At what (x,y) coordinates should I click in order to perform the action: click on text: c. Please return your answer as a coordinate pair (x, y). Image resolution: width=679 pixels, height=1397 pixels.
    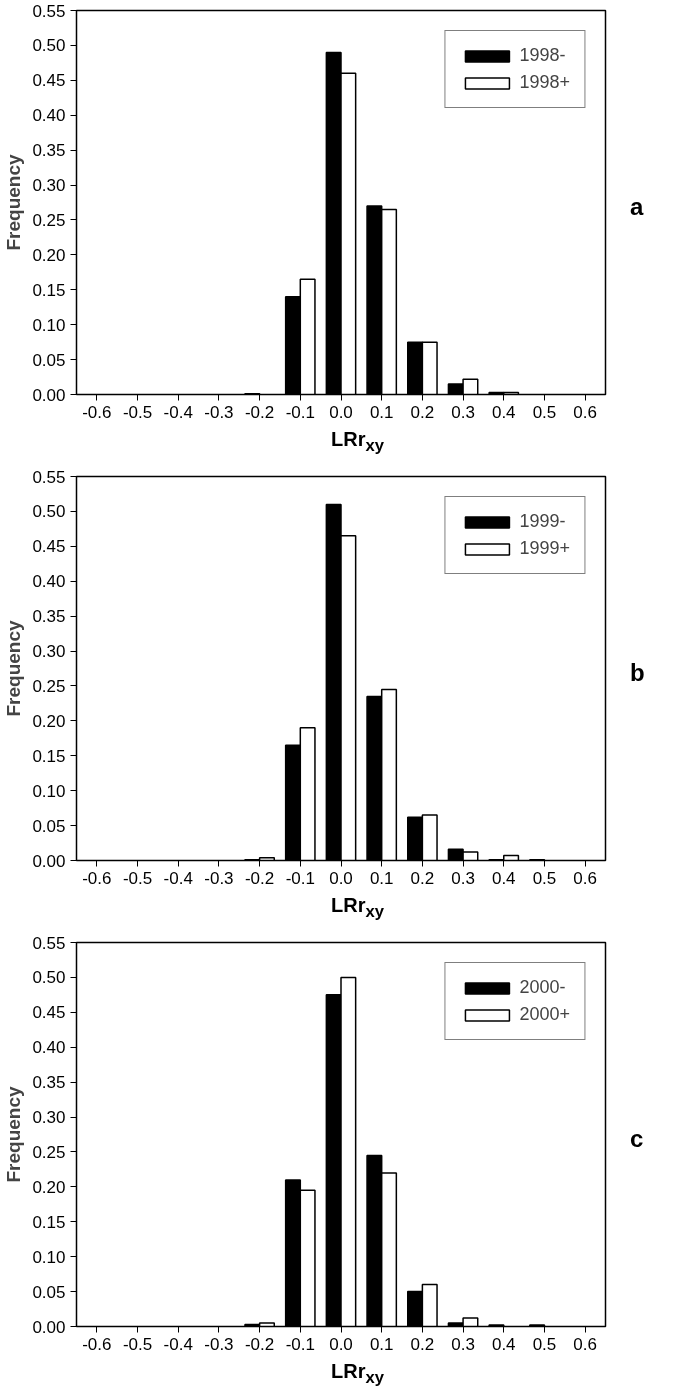
    Looking at the image, I should click on (637, 1139).